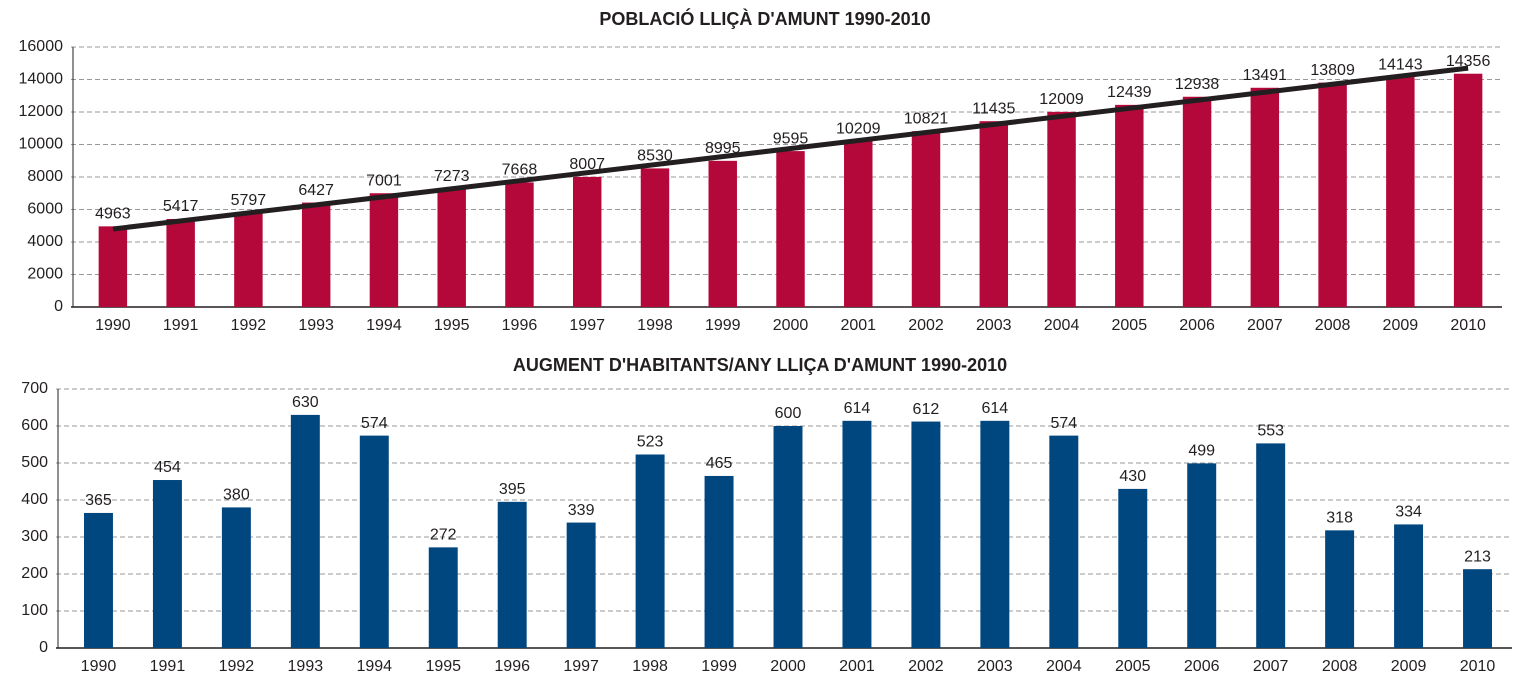  What do you see at coordinates (1197, 84) in the screenshot?
I see `value-label: 12938` at bounding box center [1197, 84].